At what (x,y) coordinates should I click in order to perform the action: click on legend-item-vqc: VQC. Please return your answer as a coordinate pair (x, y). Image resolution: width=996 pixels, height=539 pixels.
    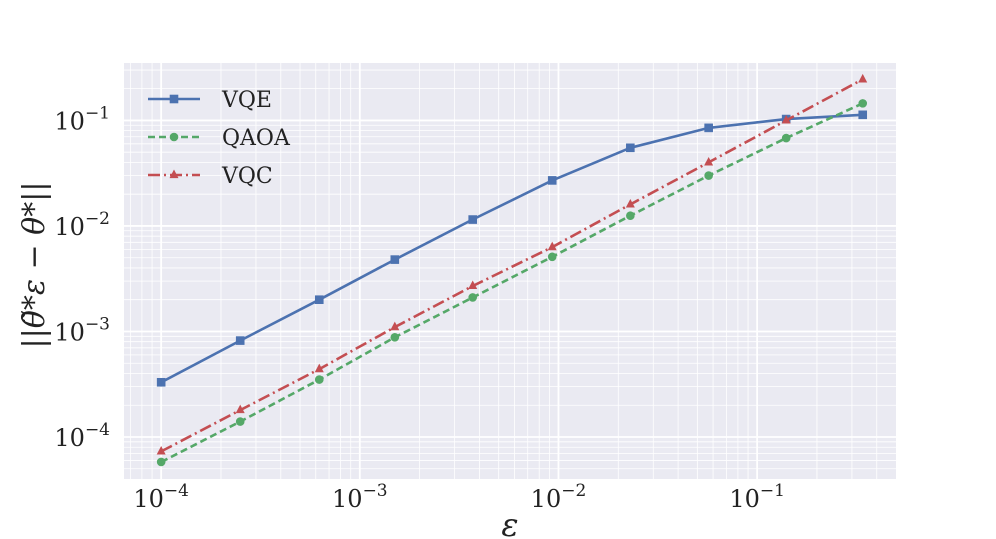
    Looking at the image, I should click on (210, 176).